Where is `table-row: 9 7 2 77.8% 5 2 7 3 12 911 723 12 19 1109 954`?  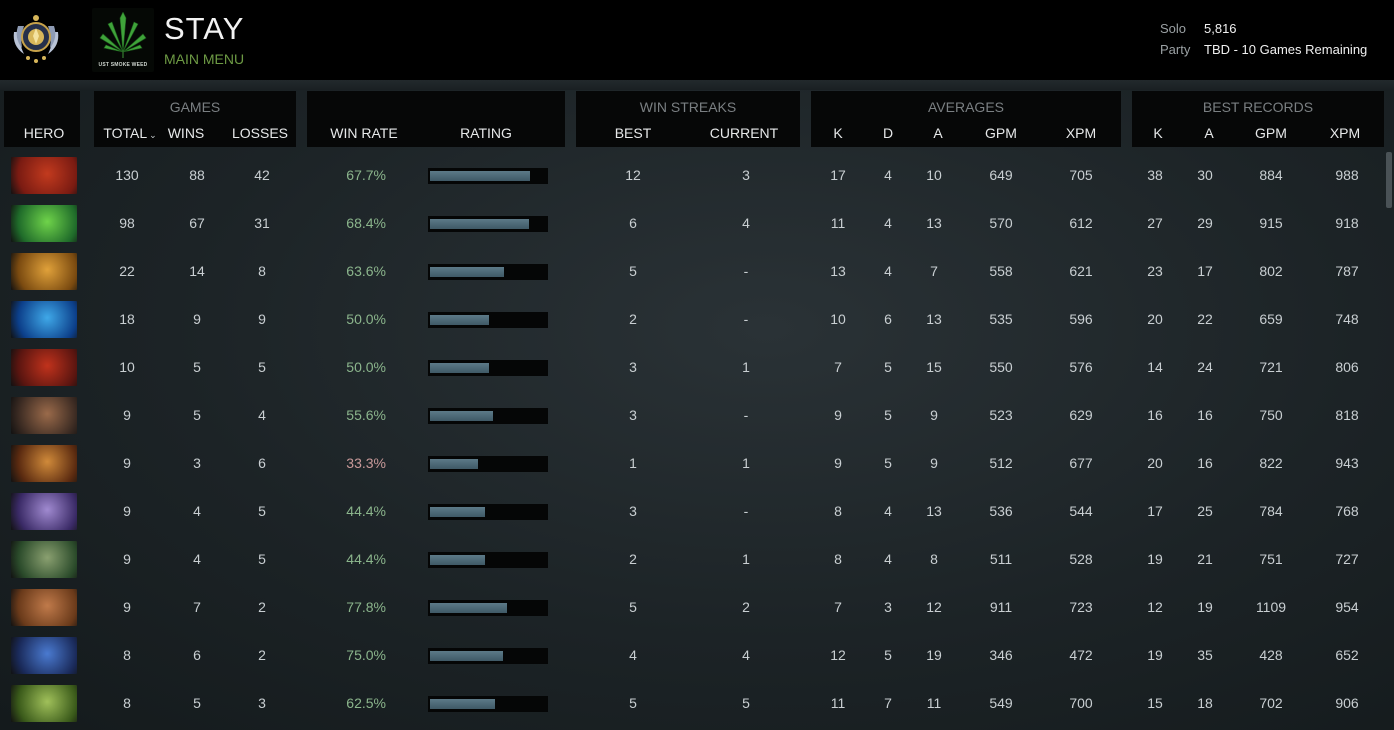
table-row: 9 7 2 77.8% 5 2 7 3 12 911 723 12 19 1109 954 is located at coordinates (692, 607).